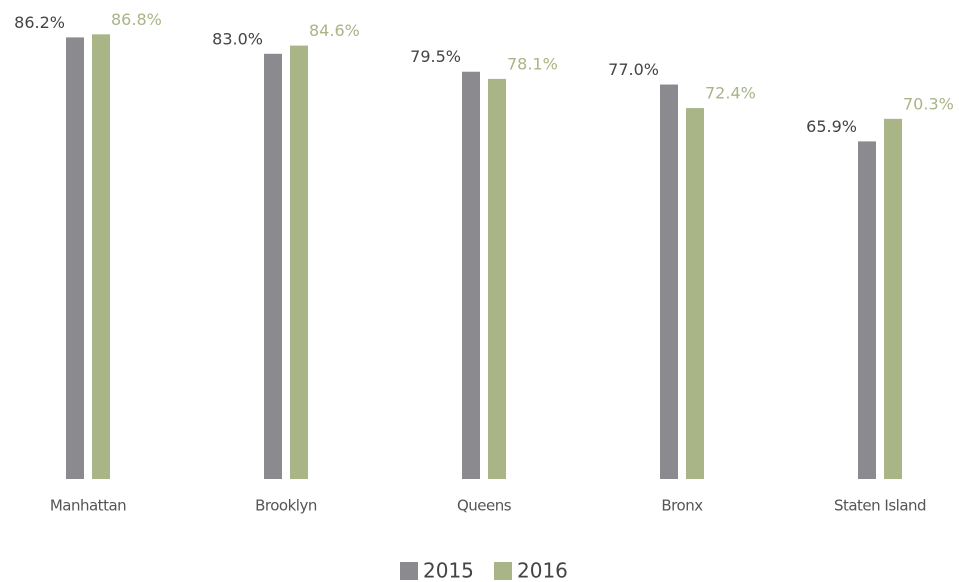 This screenshot has height=582, width=959. Describe the element at coordinates (928, 103) in the screenshot. I see `value-label: 70.3%` at that location.